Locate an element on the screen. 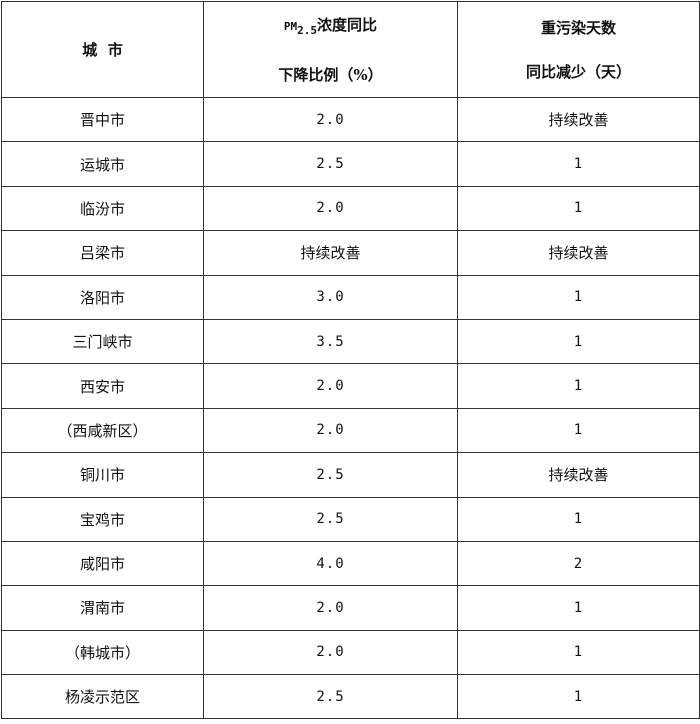 The height and width of the screenshot is (724, 700). table-row: 杨凌示范区 2.5 1 is located at coordinates (350, 697).